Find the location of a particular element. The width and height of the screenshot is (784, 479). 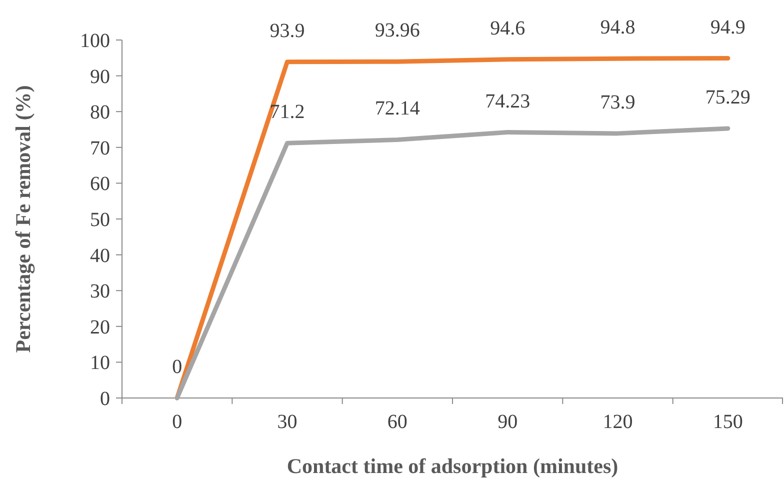

data-label: 94.9 is located at coordinates (728, 27).